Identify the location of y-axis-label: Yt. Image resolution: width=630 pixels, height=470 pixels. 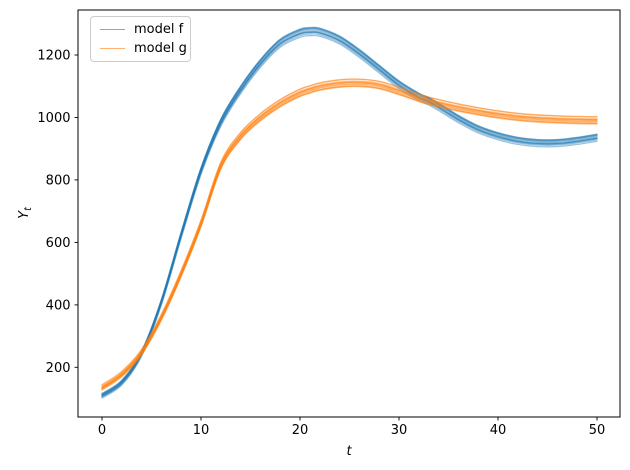
(25, 212).